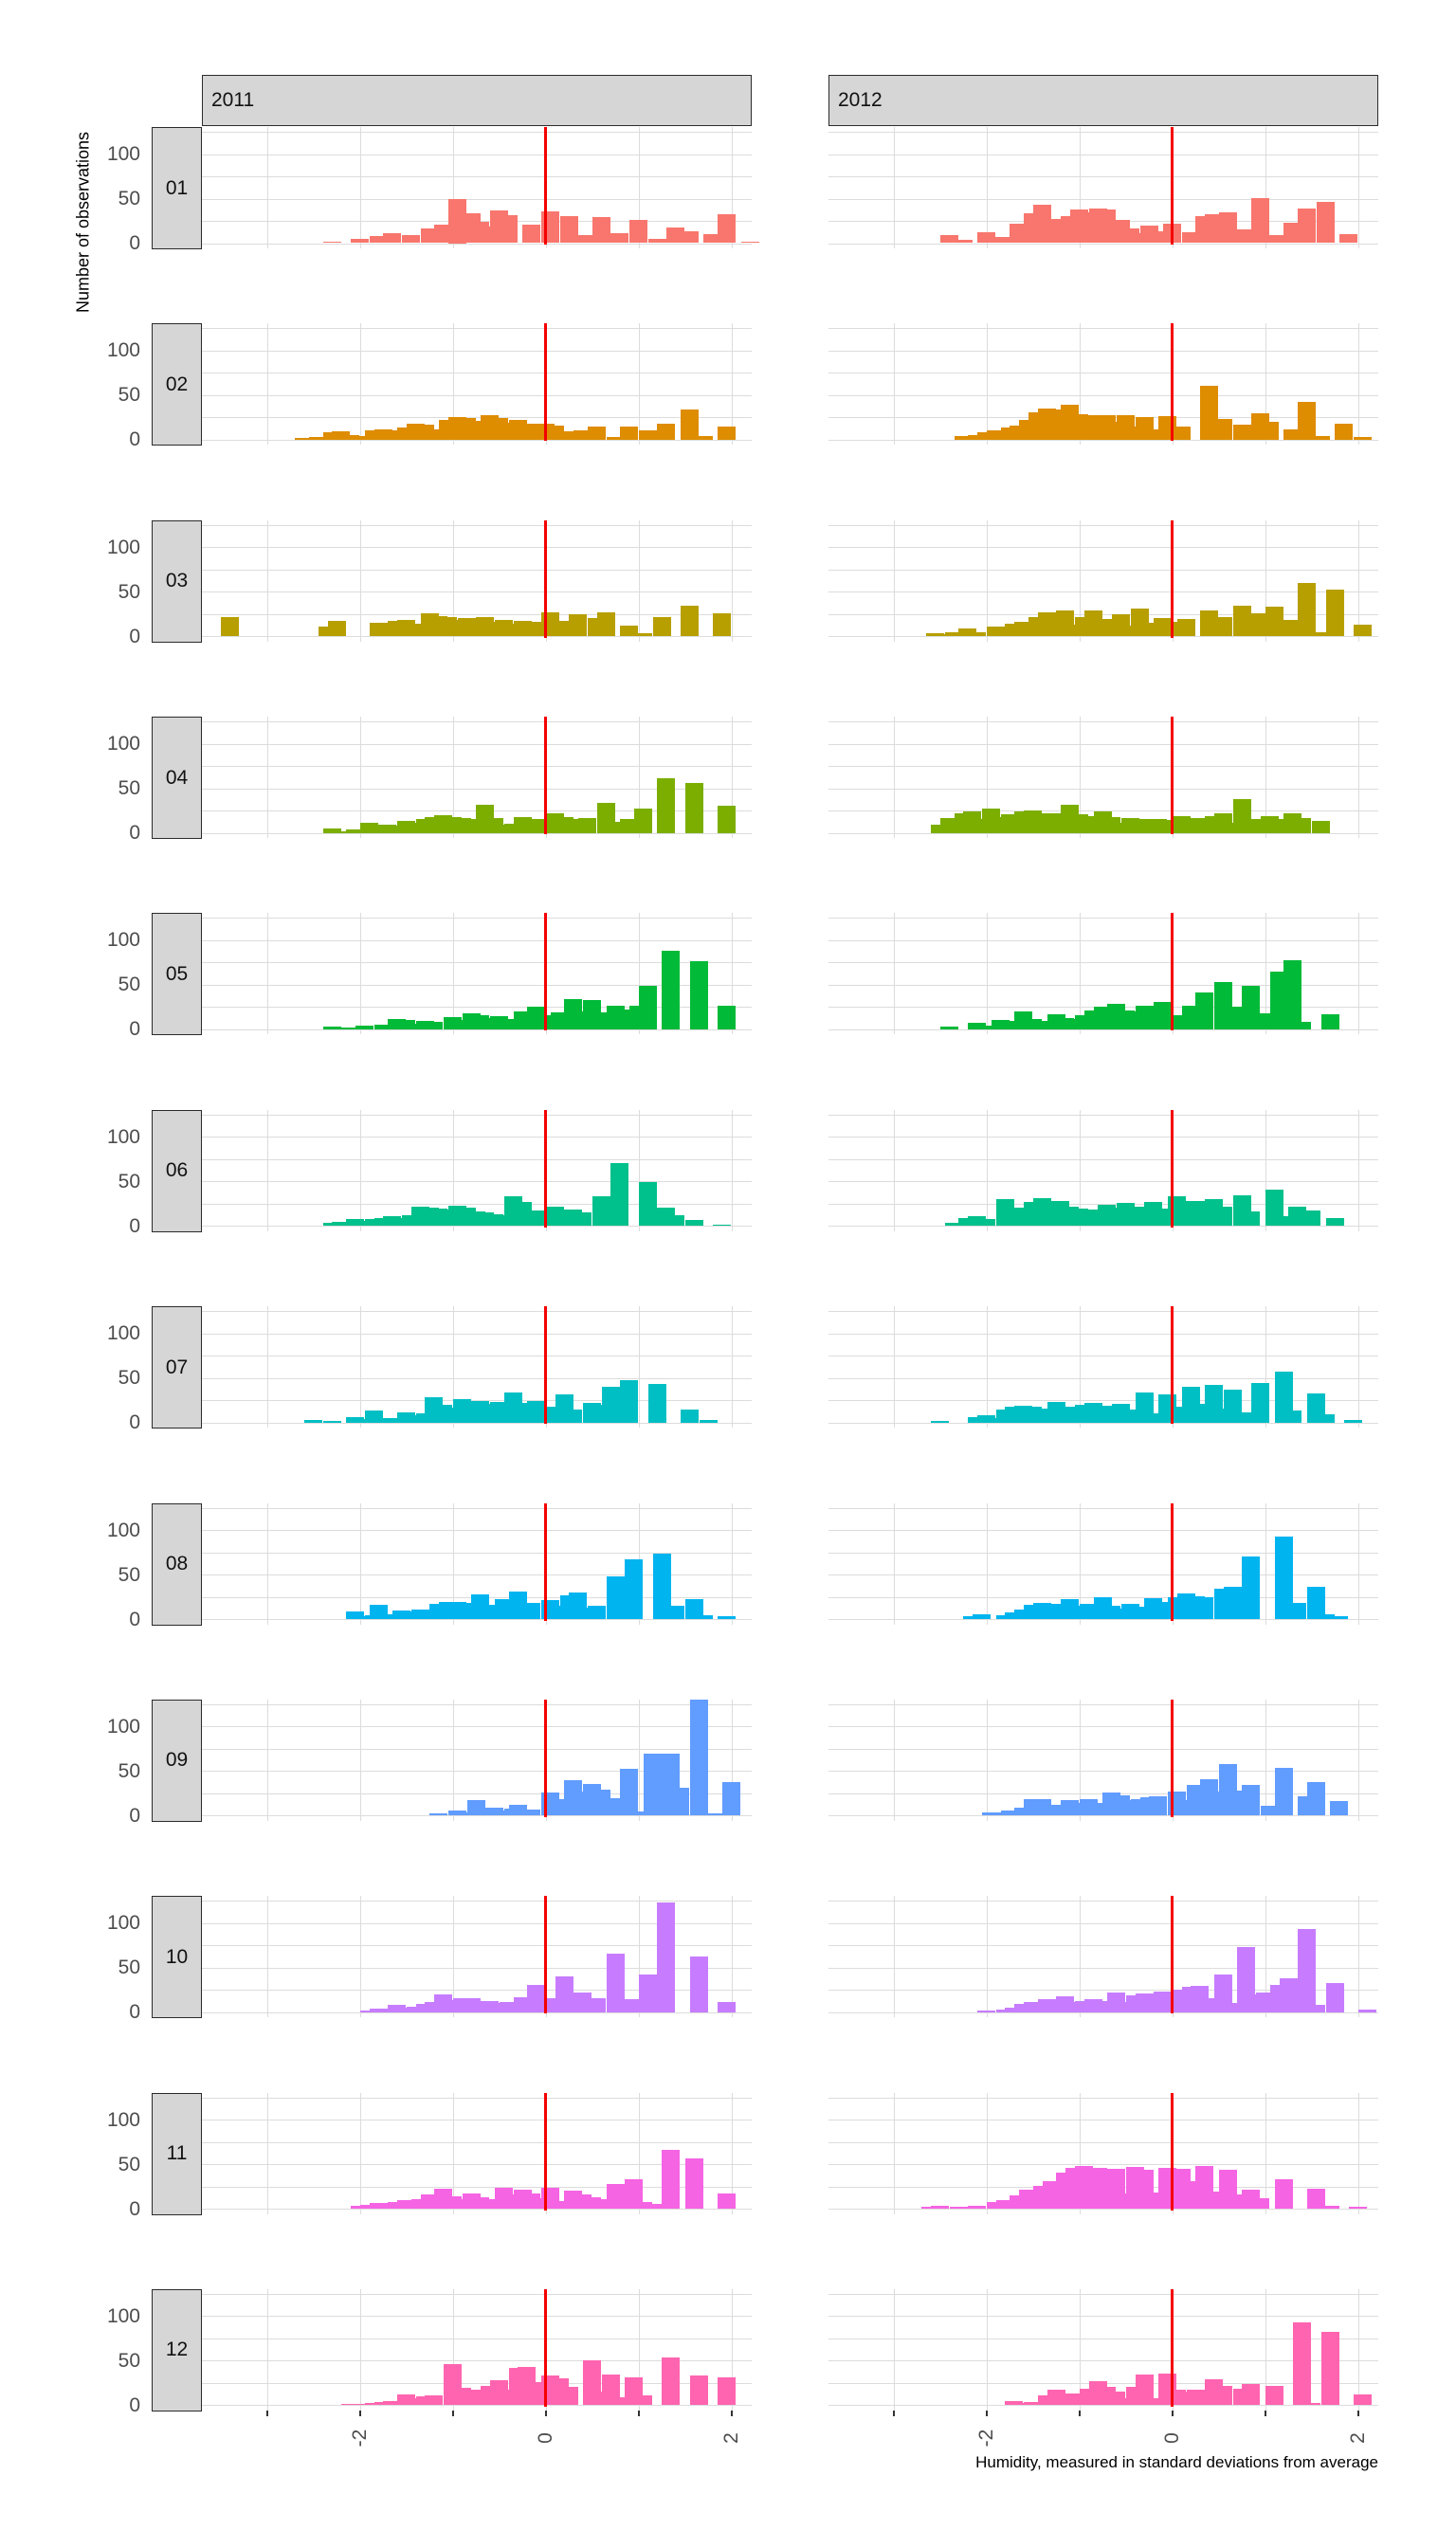 This screenshot has height=2548, width=1456. I want to click on row-strip-11: 11, so click(177, 2153).